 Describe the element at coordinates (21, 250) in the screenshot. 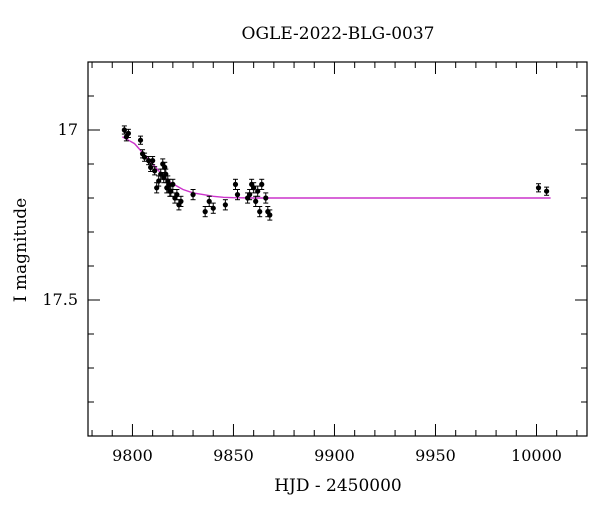

I see `y-axis-label: I magnitude` at that location.